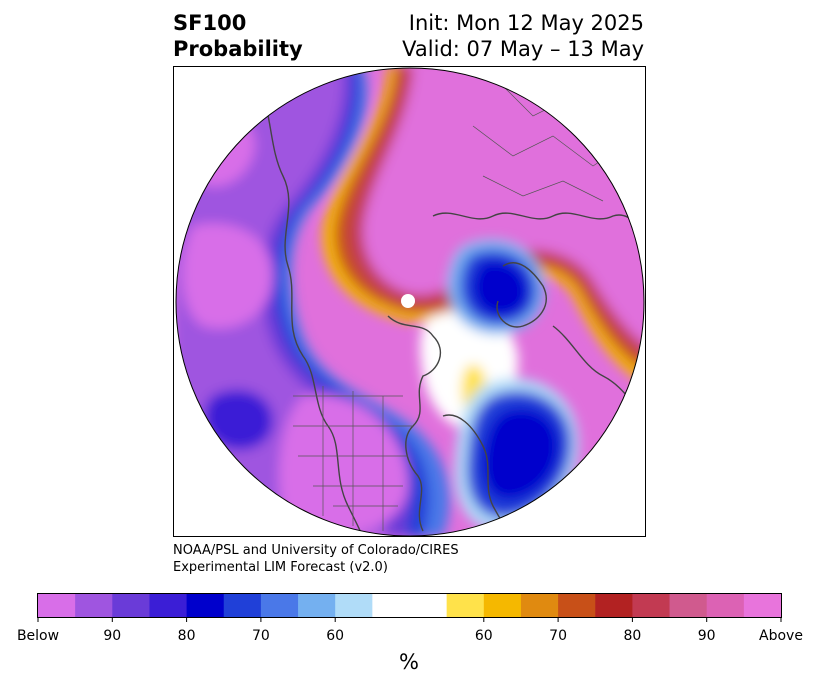 This screenshot has width=819, height=686. I want to click on pole-marker, so click(408, 301).